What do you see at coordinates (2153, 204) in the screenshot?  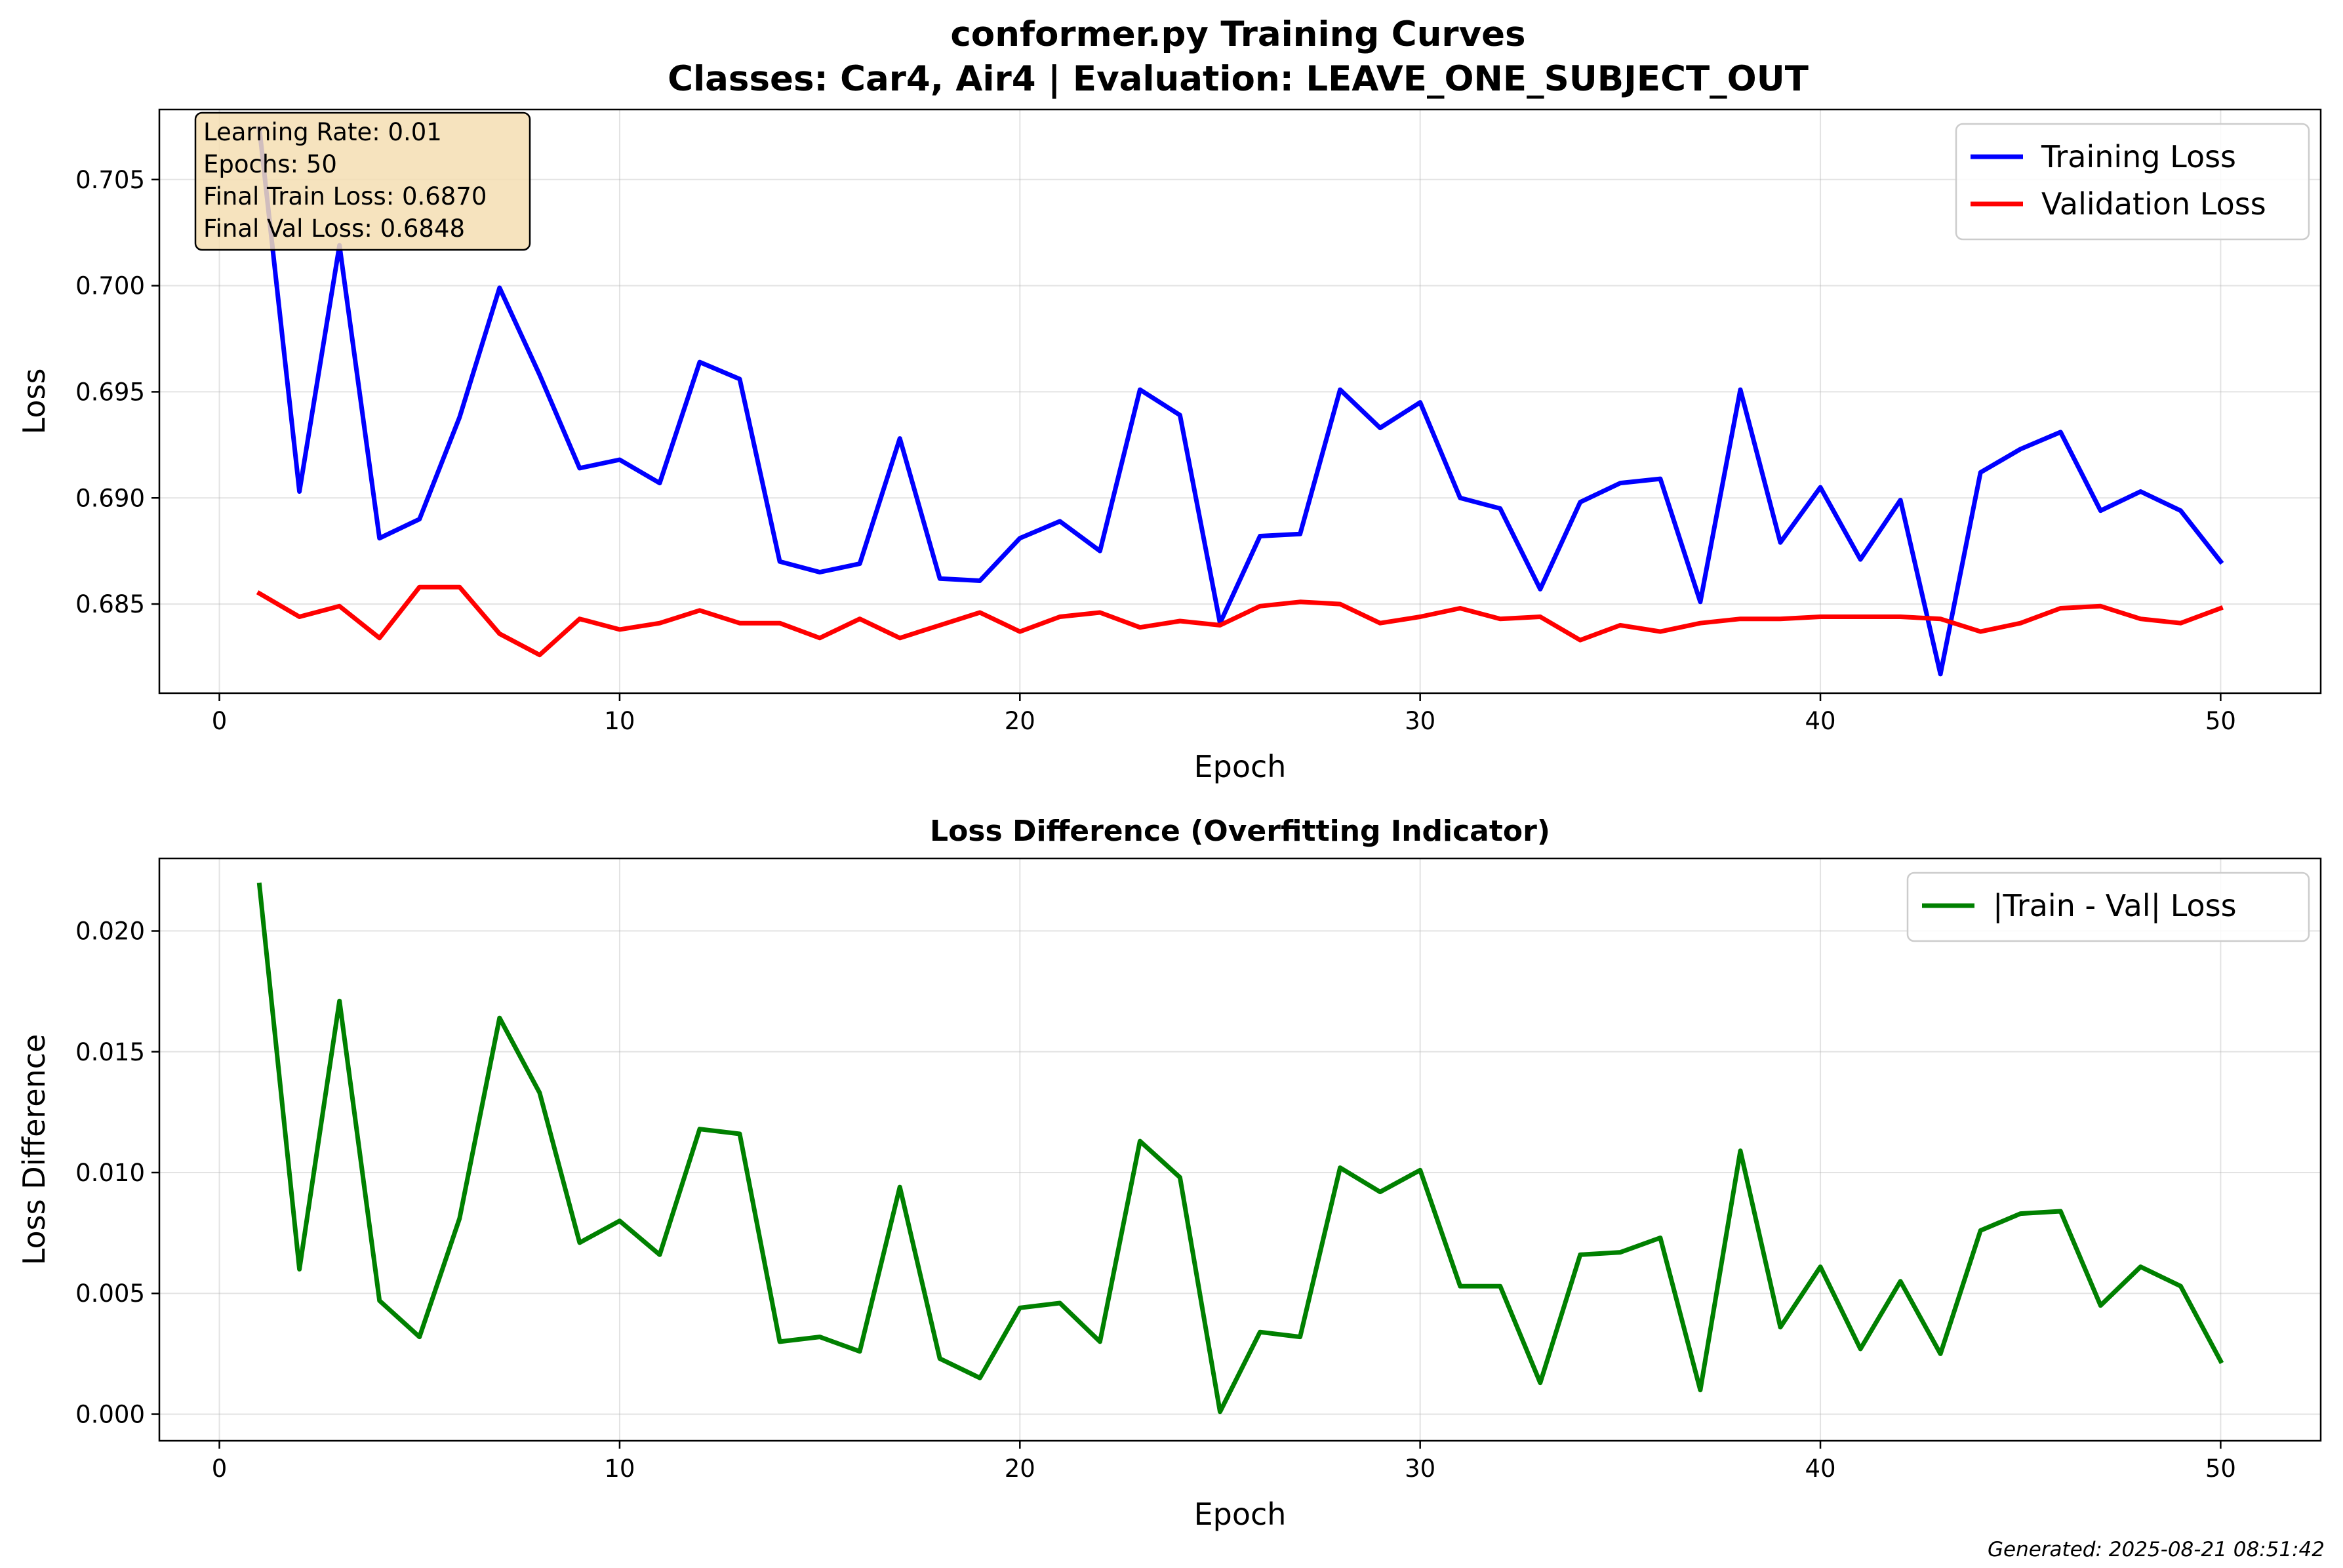 I see `legend-label-validation-loss: Validation Loss` at bounding box center [2153, 204].